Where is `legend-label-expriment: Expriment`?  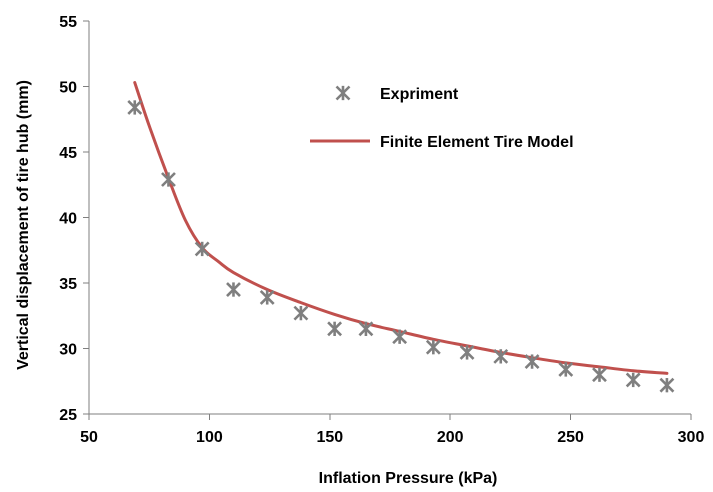 legend-label-expriment: Expriment is located at coordinates (419, 94).